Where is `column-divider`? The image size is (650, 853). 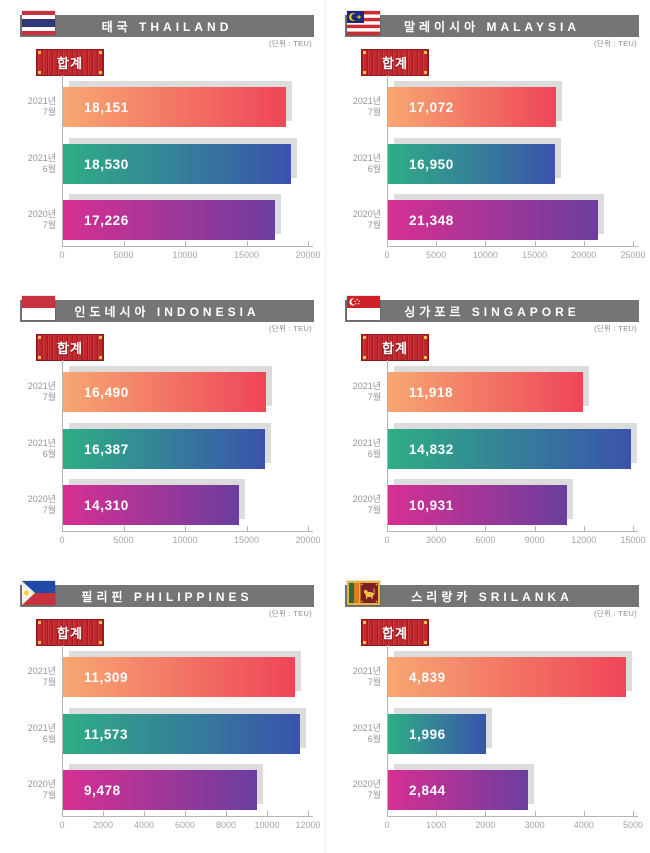 column-divider is located at coordinates (325, 426).